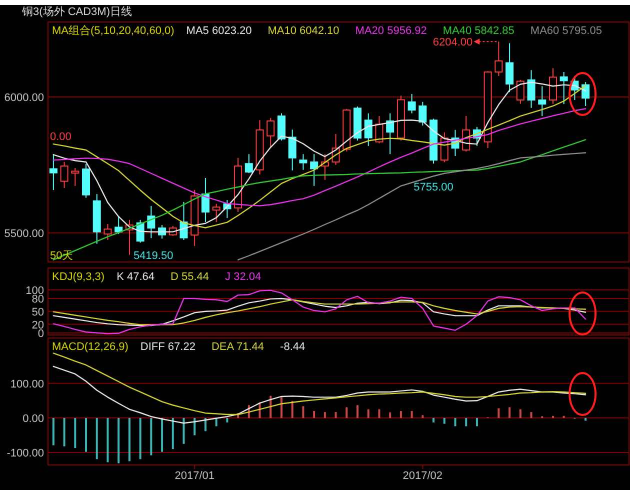 The width and height of the screenshot is (630, 490). I want to click on text: MA40 5842.85, so click(478, 31).